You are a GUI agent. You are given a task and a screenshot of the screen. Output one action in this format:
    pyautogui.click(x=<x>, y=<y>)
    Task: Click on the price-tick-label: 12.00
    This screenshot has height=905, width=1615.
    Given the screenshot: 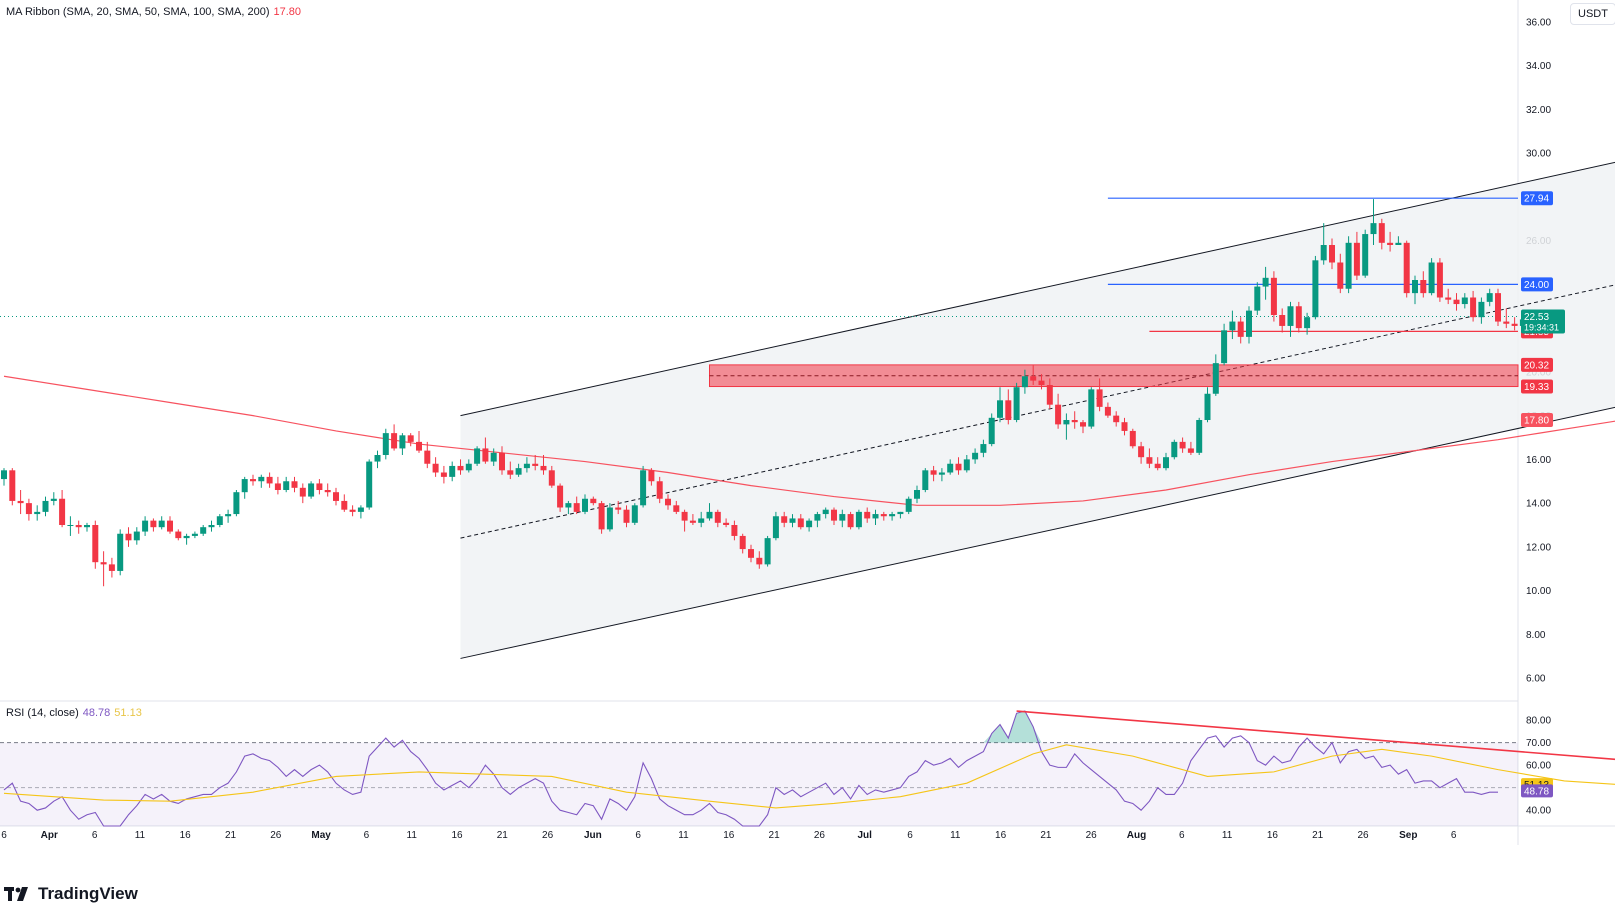 What is the action you would take?
    pyautogui.click(x=1538, y=547)
    